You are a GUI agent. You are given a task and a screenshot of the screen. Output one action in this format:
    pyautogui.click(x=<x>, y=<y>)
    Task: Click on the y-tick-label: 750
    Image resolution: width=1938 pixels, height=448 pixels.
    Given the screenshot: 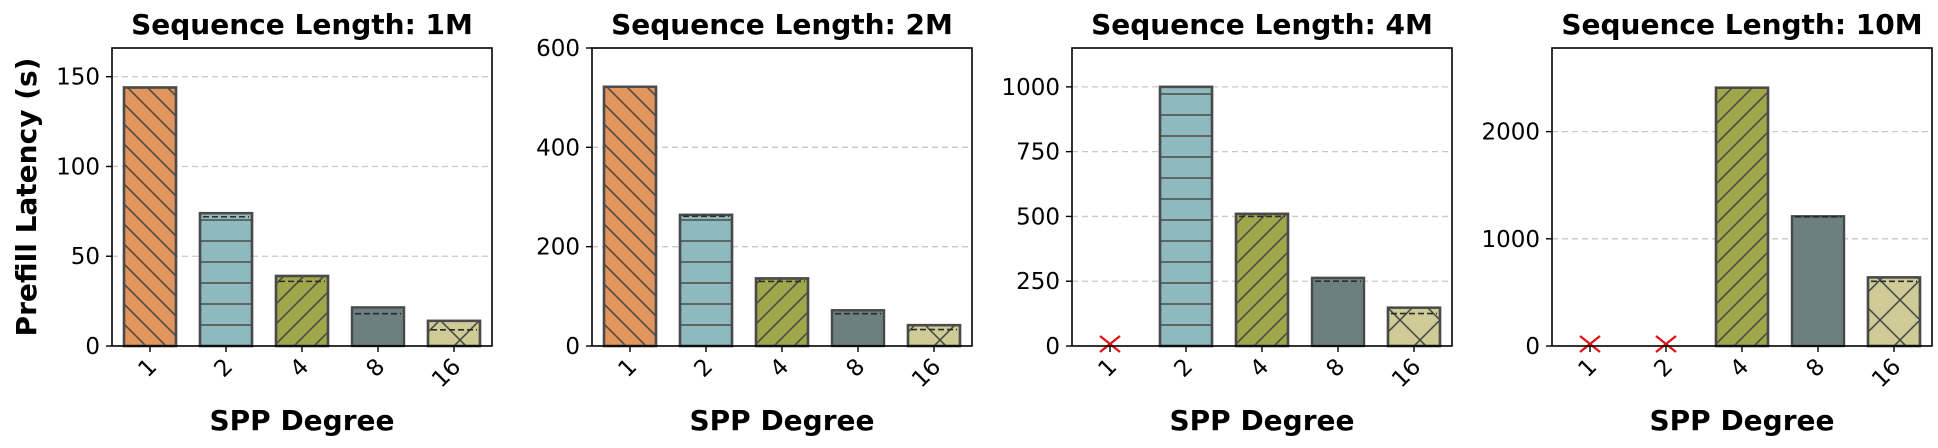 What is the action you would take?
    pyautogui.click(x=1038, y=153)
    